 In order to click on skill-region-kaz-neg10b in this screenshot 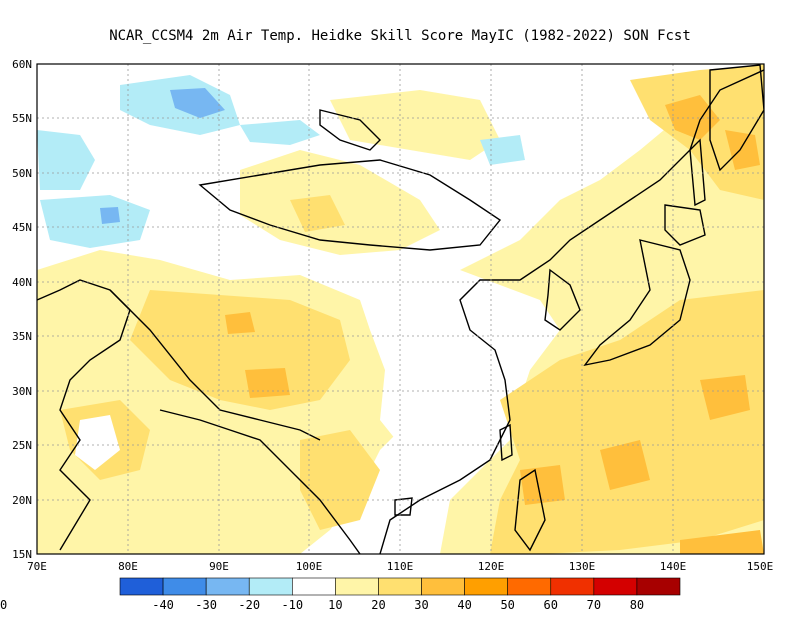, I will do `click(95, 221)`.